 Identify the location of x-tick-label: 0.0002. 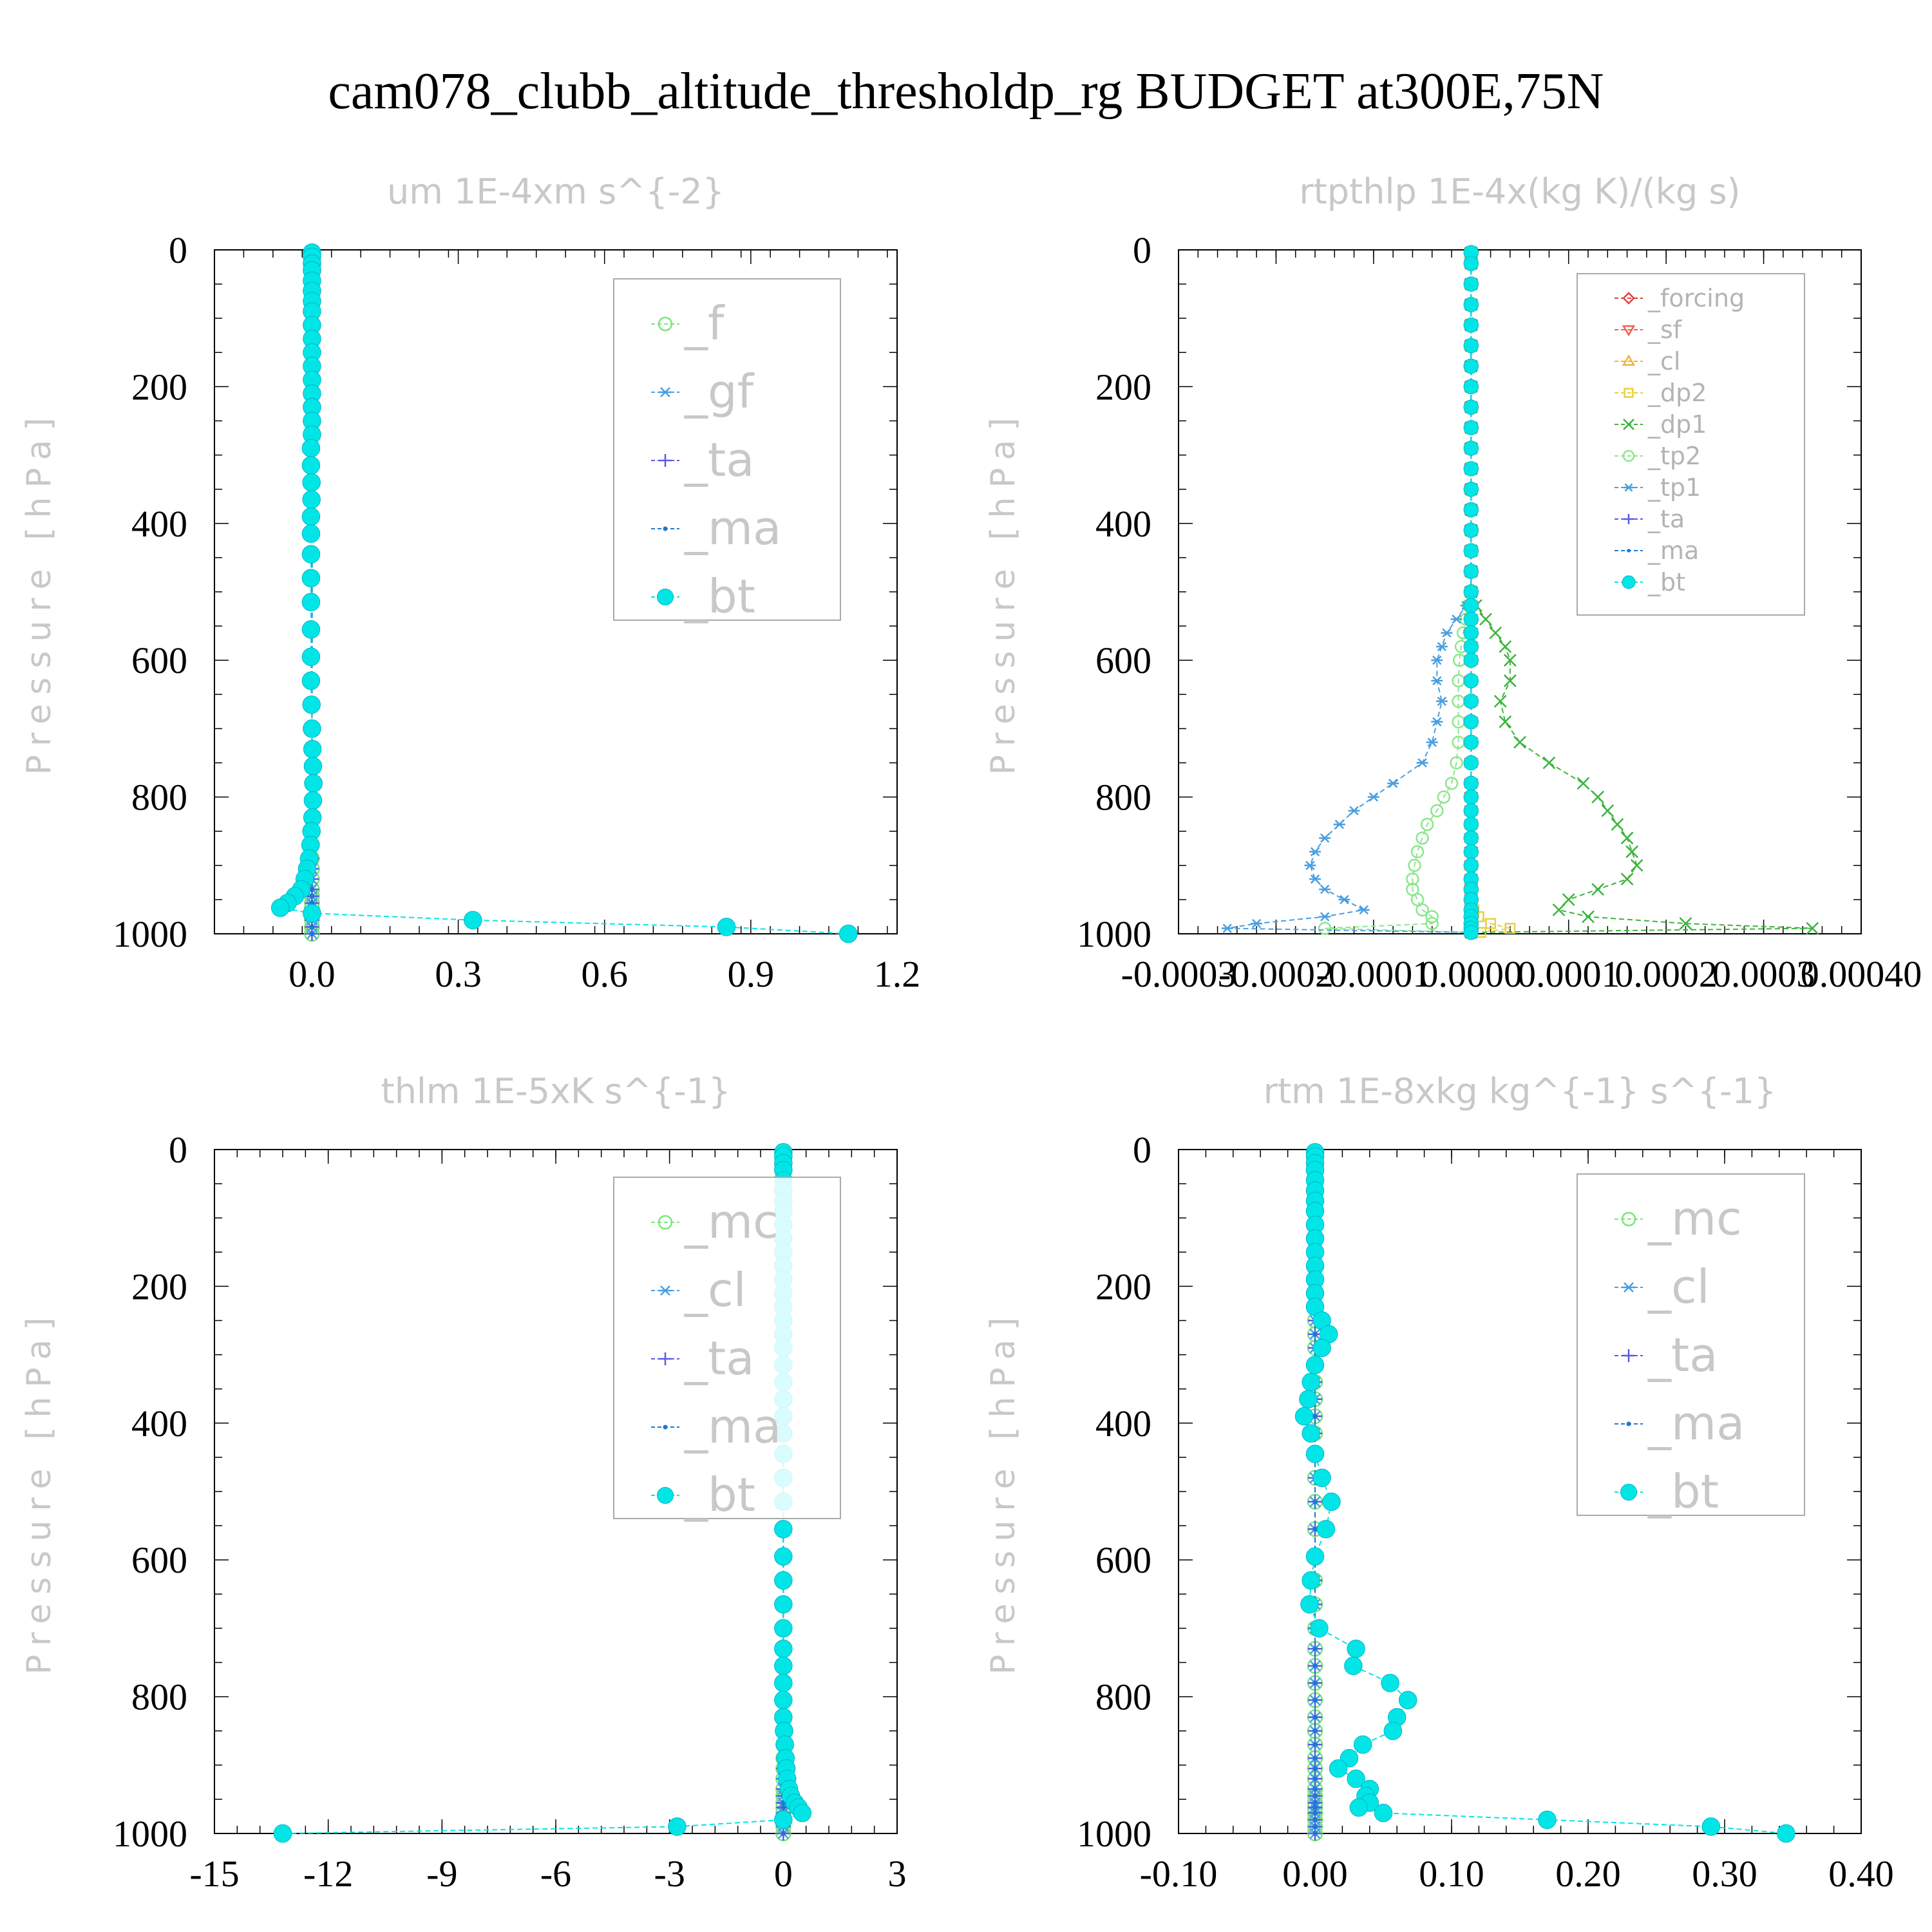
(1667, 974).